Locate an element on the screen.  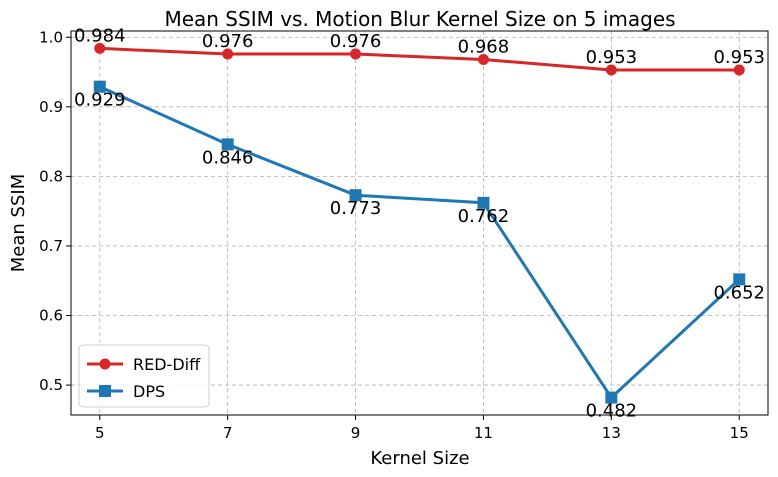
y-tick-label: 0.7 is located at coordinates (51, 246).